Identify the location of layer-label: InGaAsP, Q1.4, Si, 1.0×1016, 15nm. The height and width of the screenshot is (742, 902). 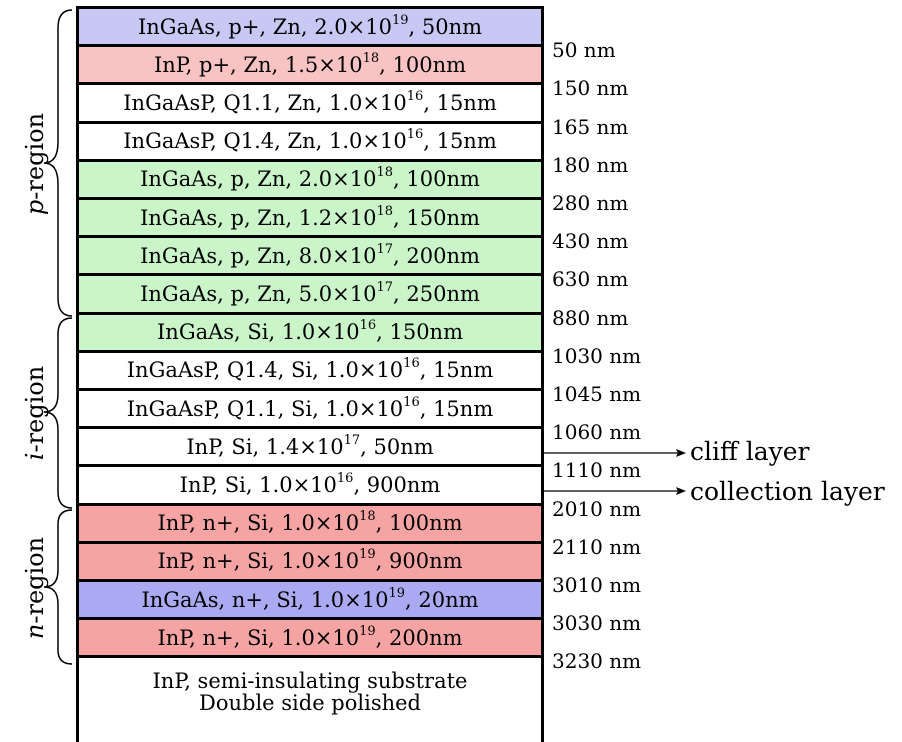
(310, 369).